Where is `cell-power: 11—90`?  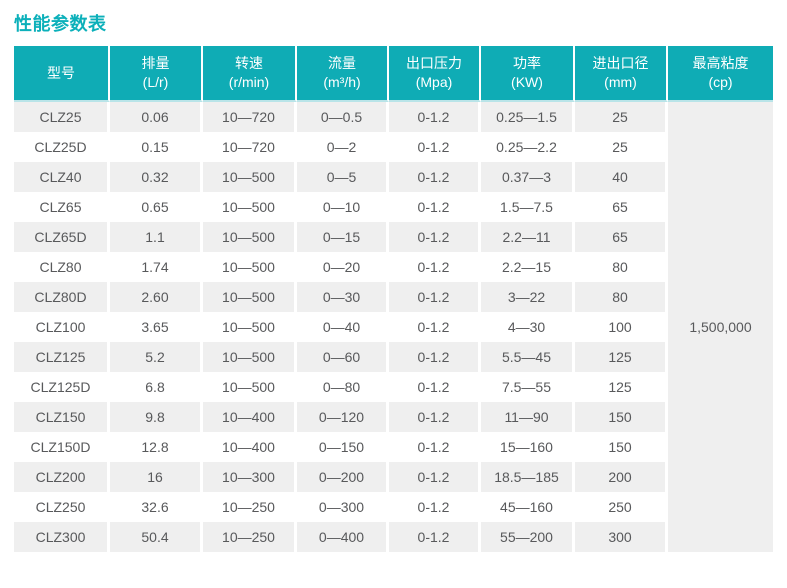 cell-power: 11—90 is located at coordinates (528, 417).